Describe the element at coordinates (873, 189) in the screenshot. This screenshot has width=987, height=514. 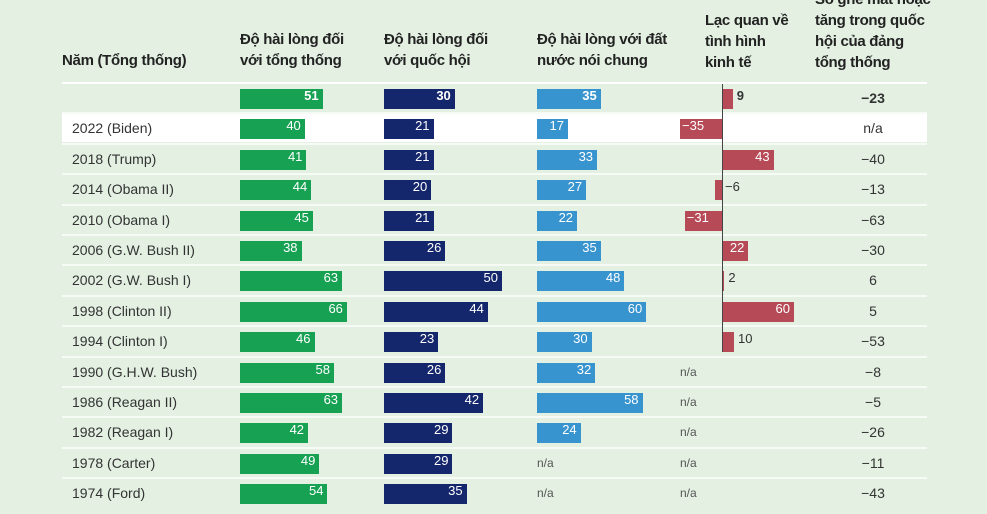
I see `seats-value: −13` at that location.